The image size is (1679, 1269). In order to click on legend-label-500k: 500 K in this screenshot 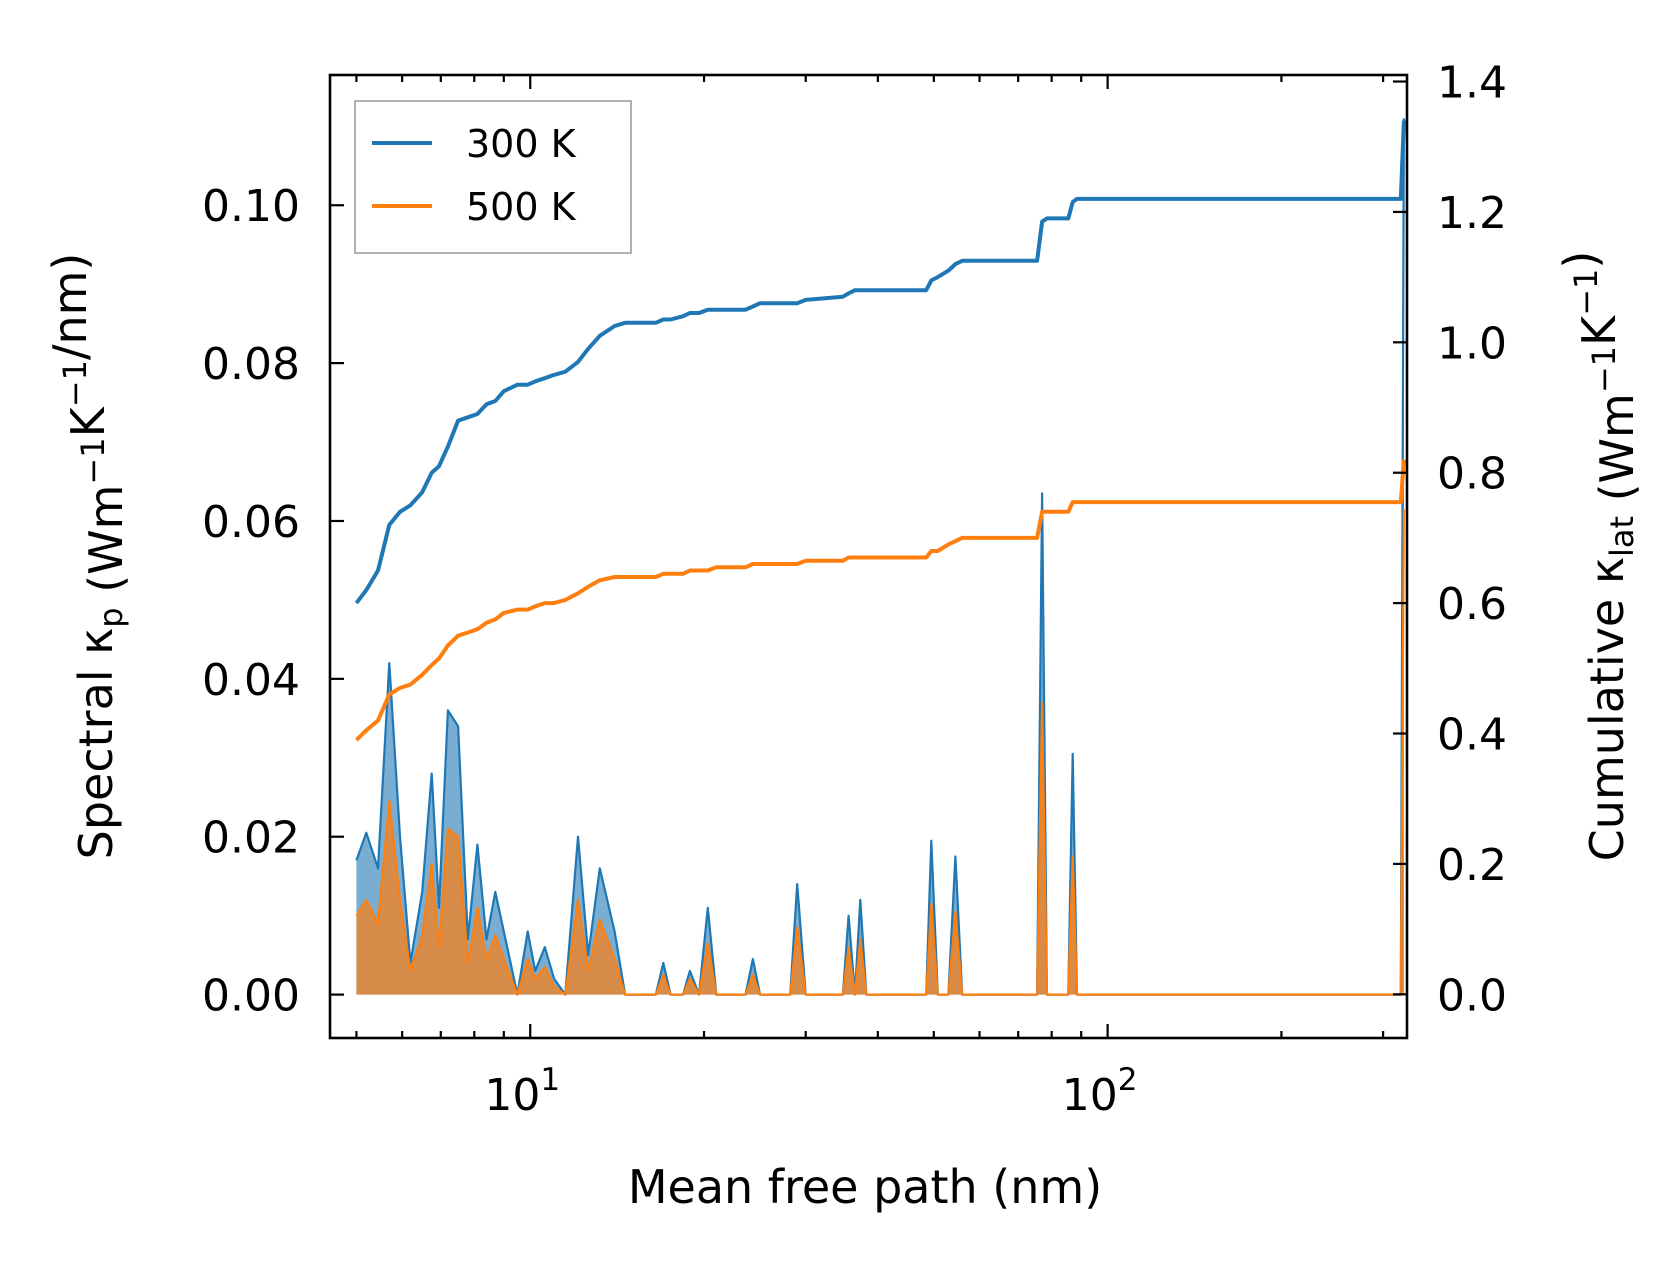, I will do `click(521, 207)`.